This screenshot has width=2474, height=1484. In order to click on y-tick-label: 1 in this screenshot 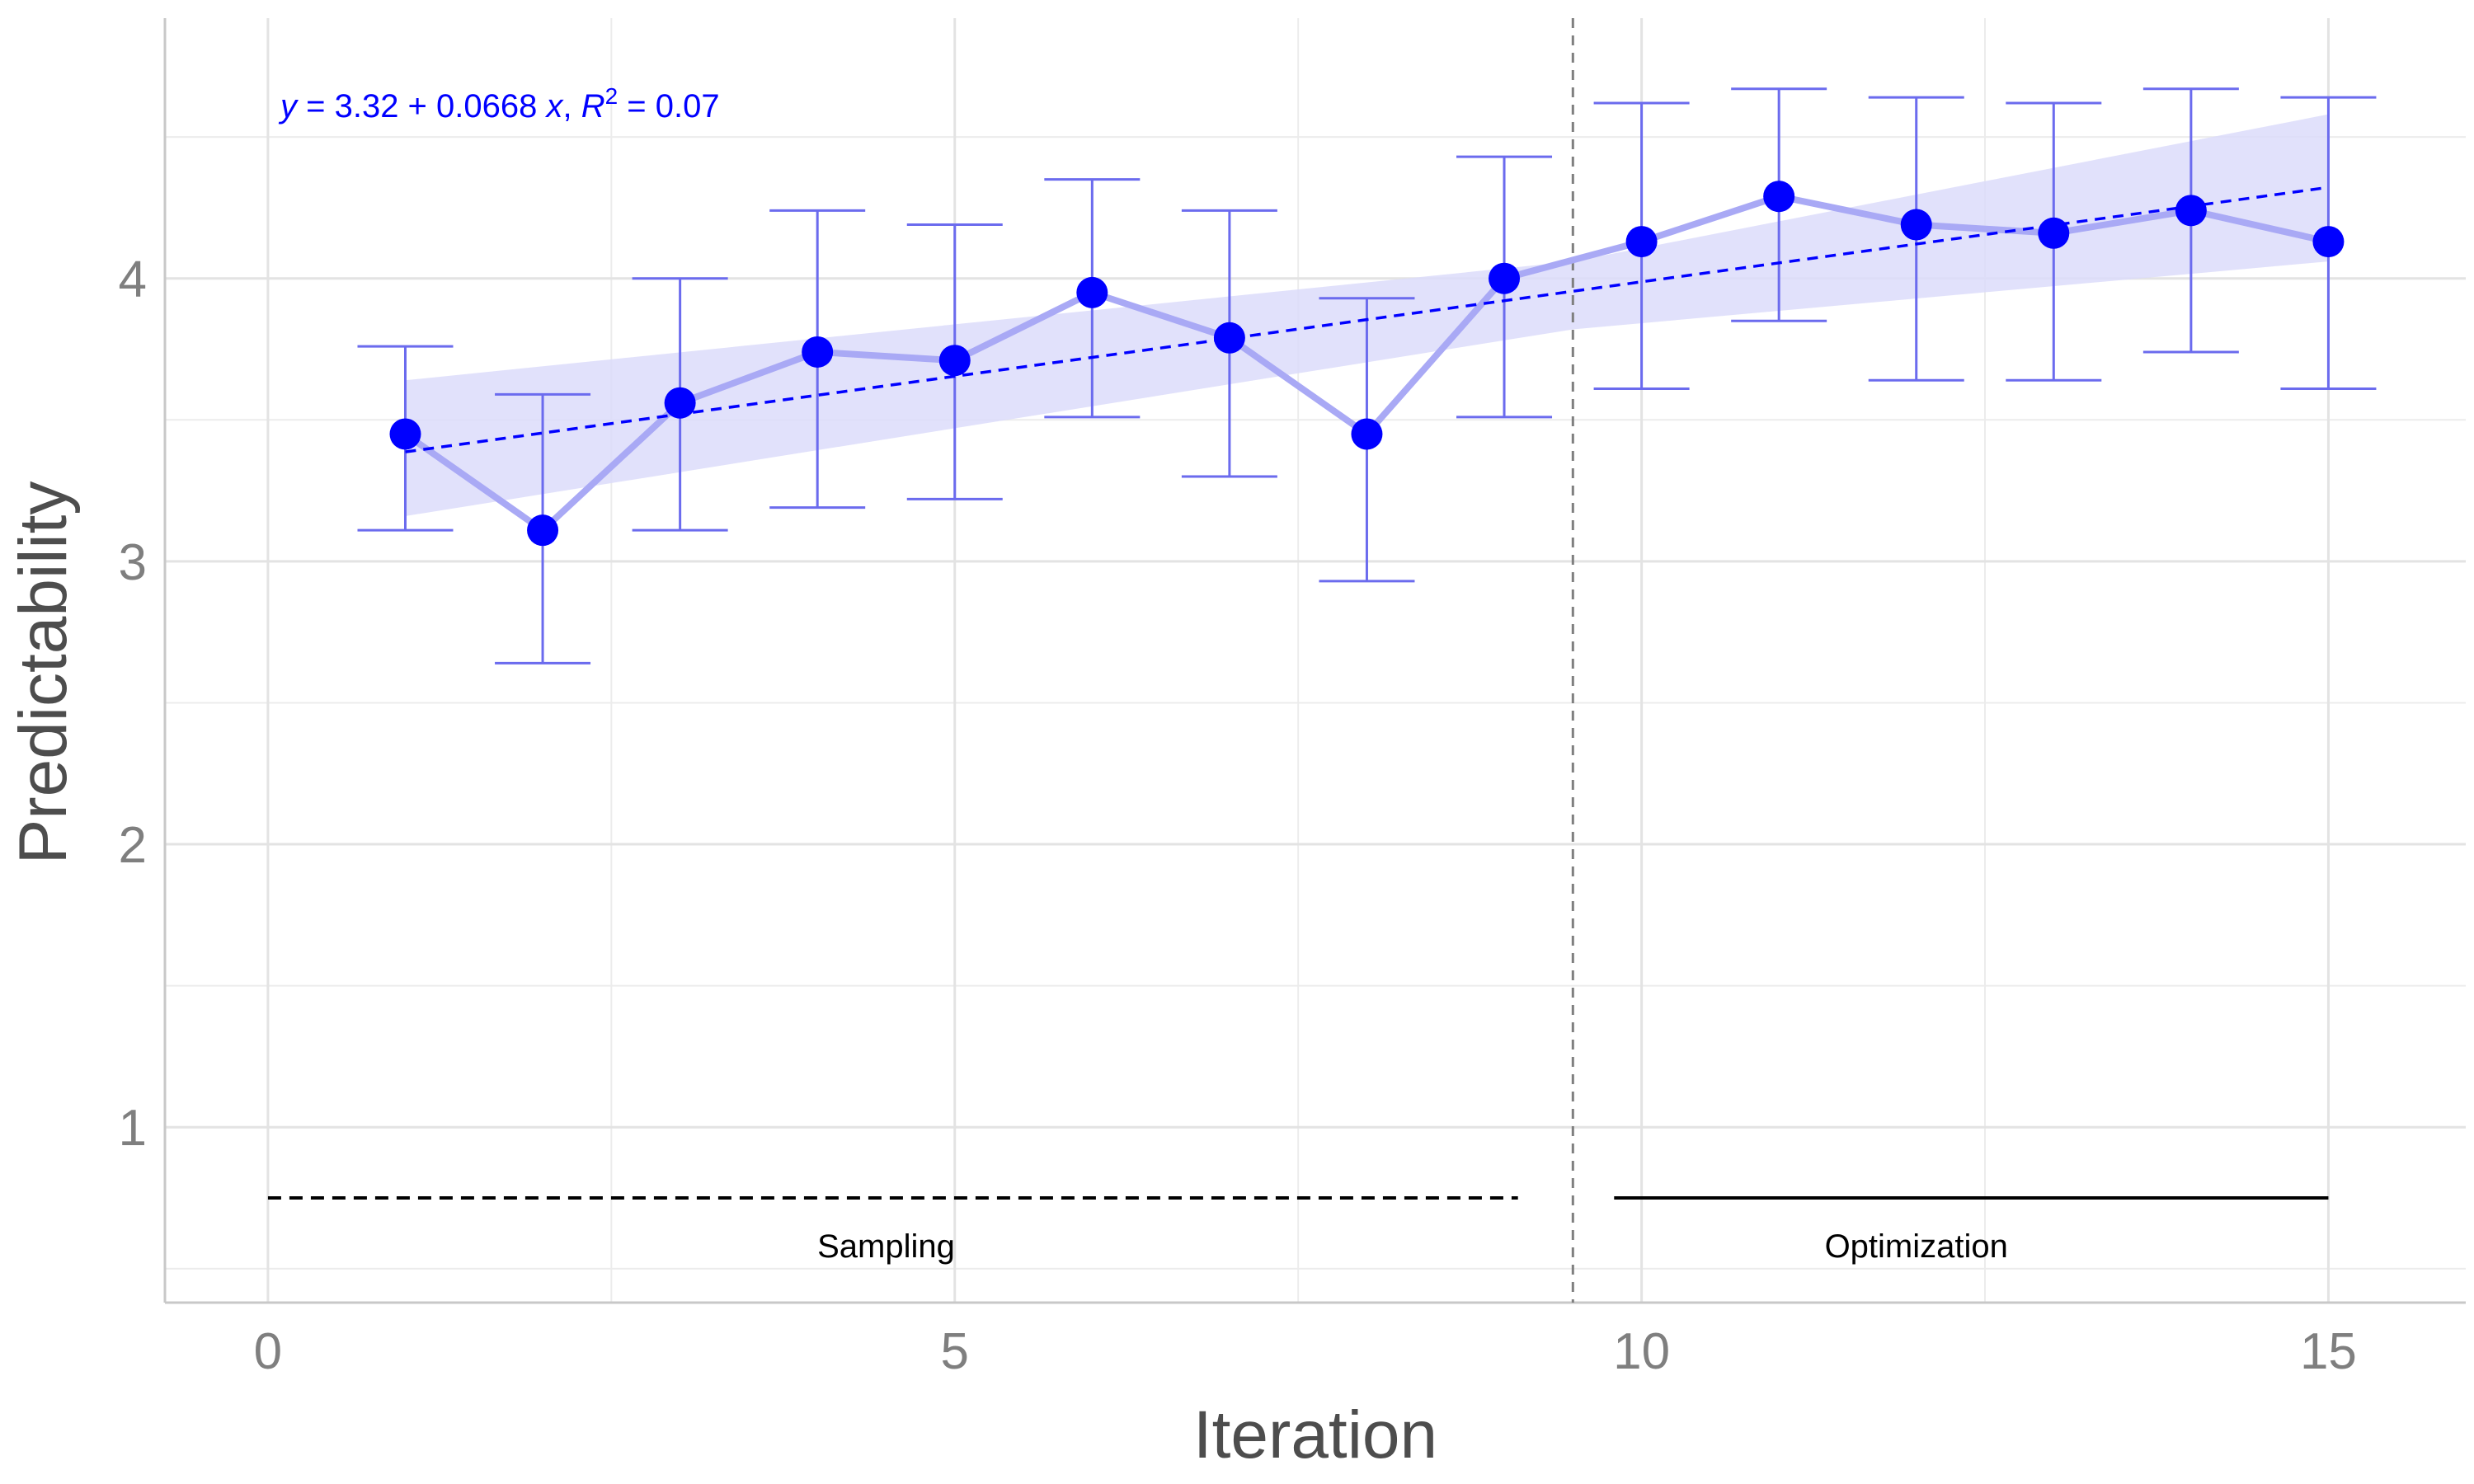, I will do `click(133, 1128)`.